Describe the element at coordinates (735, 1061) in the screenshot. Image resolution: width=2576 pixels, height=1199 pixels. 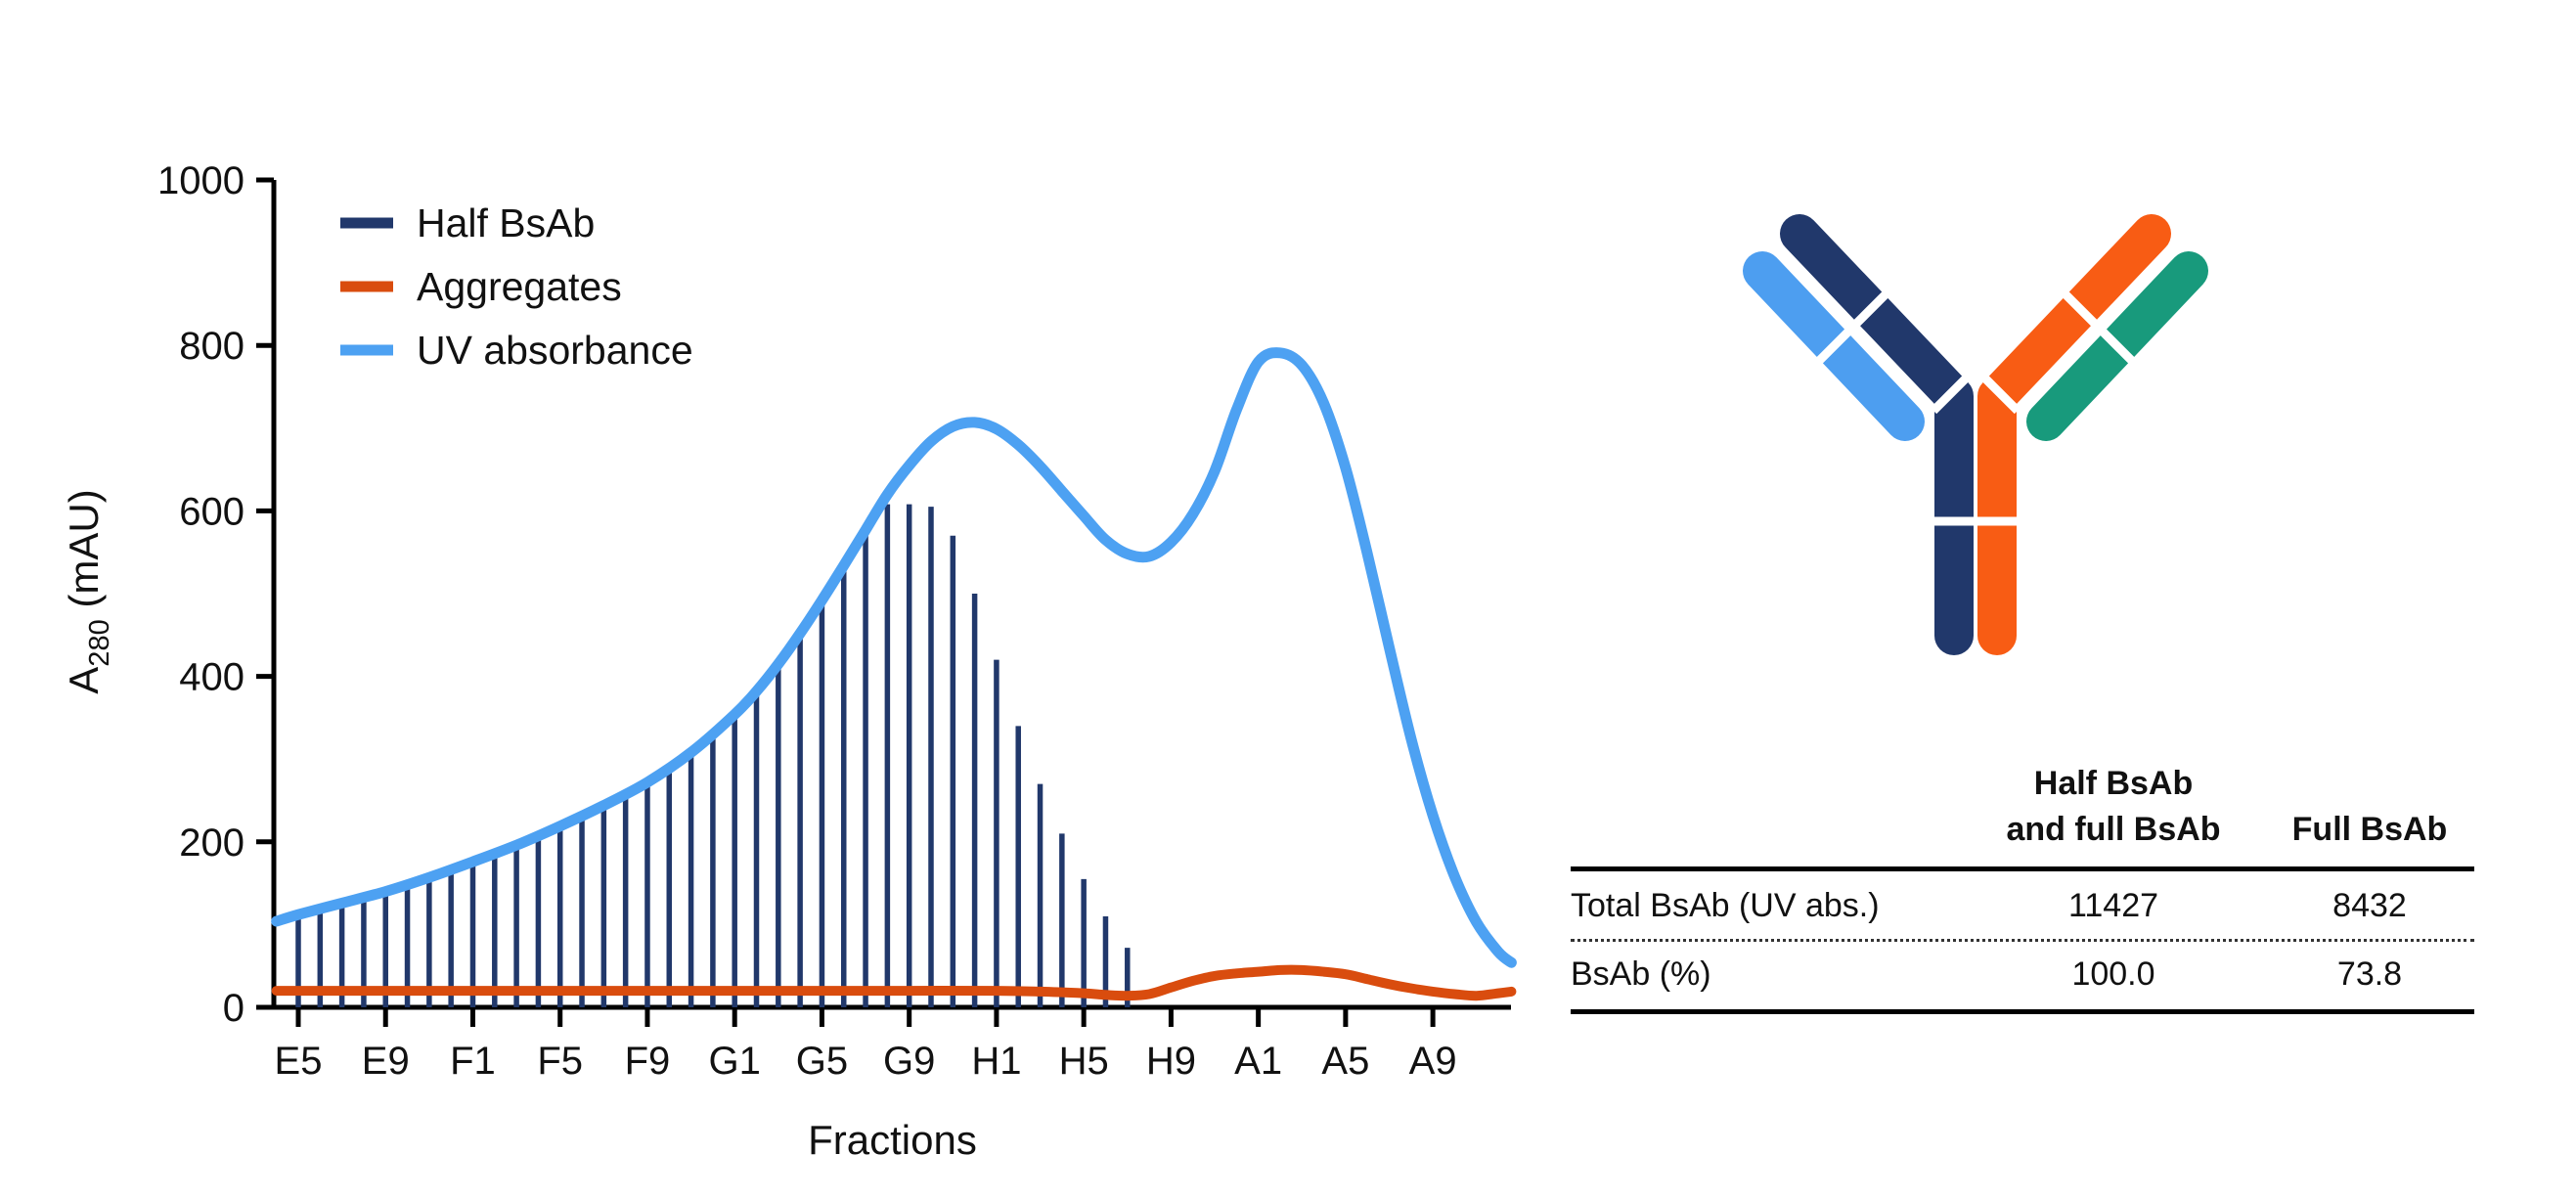
I see `x-tick-label: G1` at that location.